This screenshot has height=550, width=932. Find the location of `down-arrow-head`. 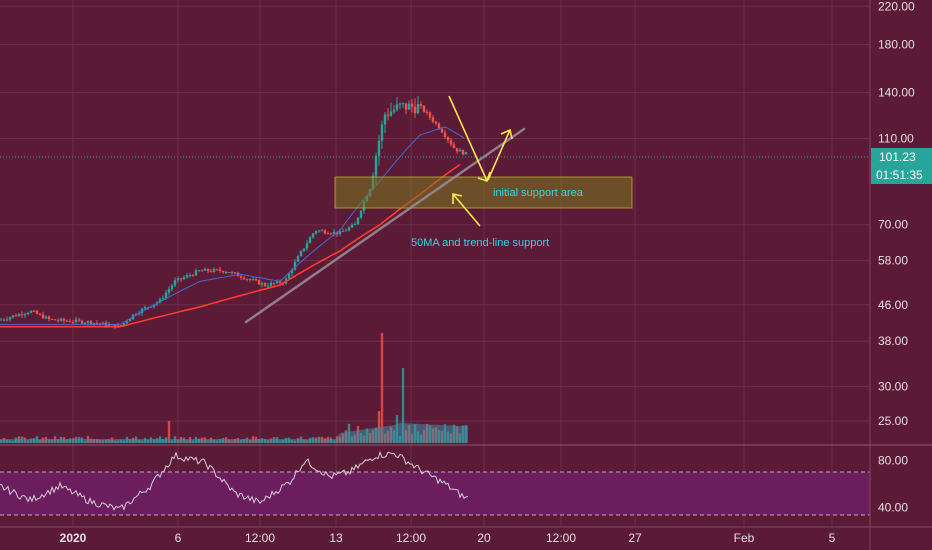

down-arrow-head is located at coordinates (484, 177).